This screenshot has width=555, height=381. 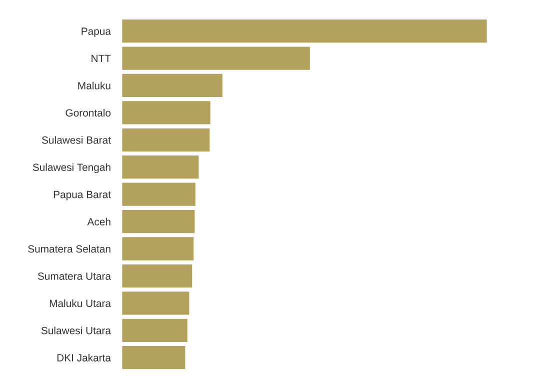 What do you see at coordinates (96, 32) in the screenshot?
I see `y-tick-label: Papua` at bounding box center [96, 32].